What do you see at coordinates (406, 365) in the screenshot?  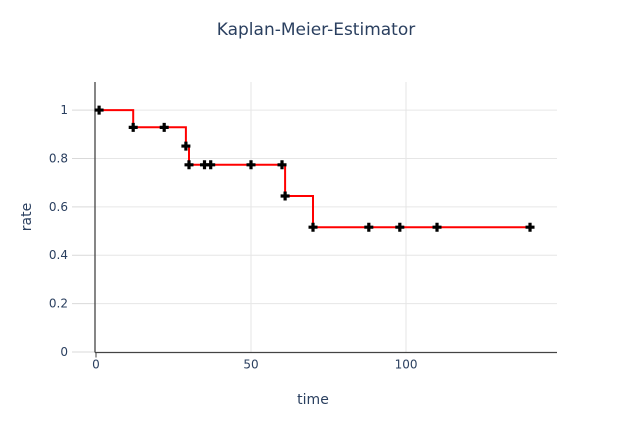 I see `x-tick-label-100: 100` at bounding box center [406, 365].